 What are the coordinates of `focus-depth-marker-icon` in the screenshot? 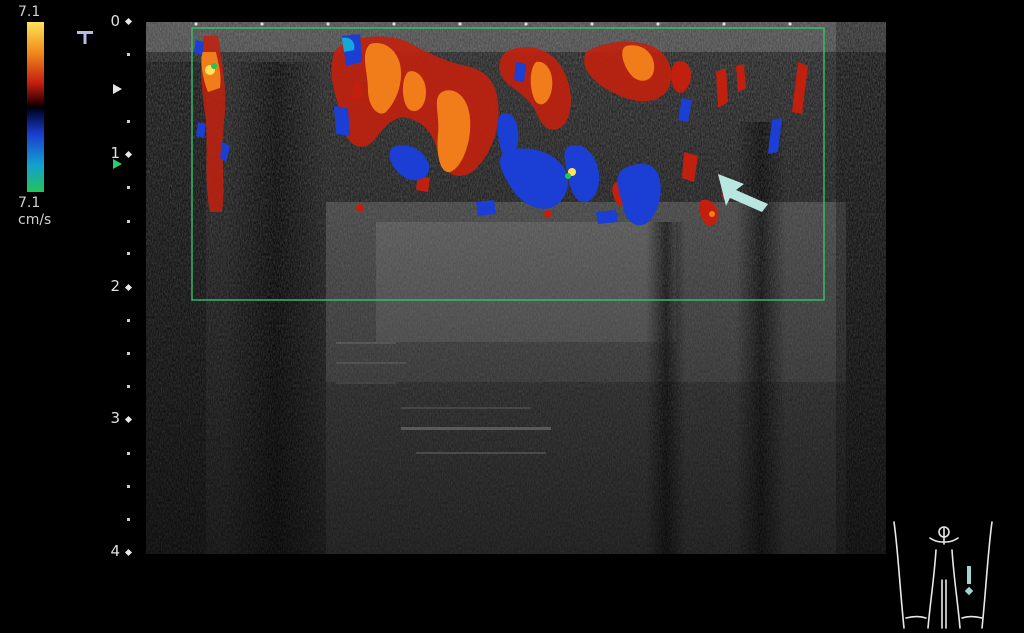 It's located at (117, 164).